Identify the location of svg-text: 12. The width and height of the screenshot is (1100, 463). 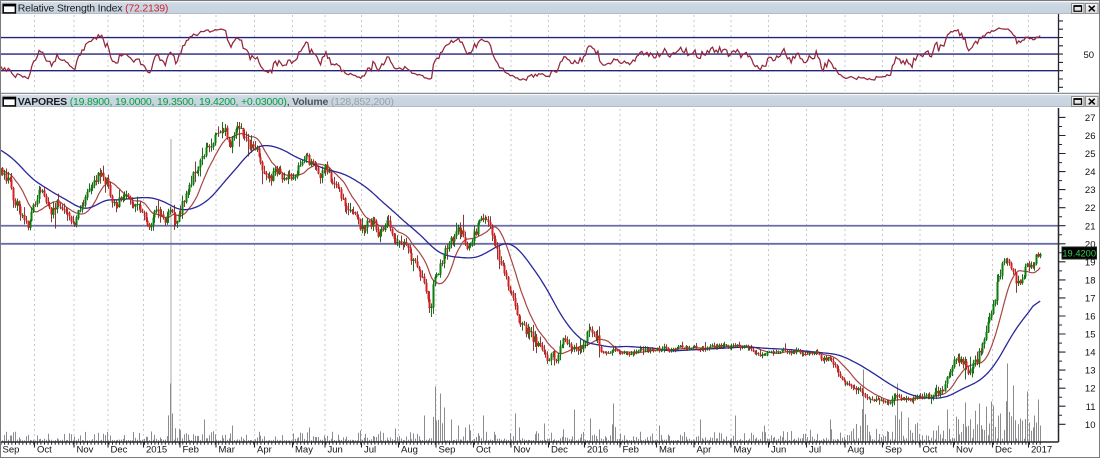
(1090, 389).